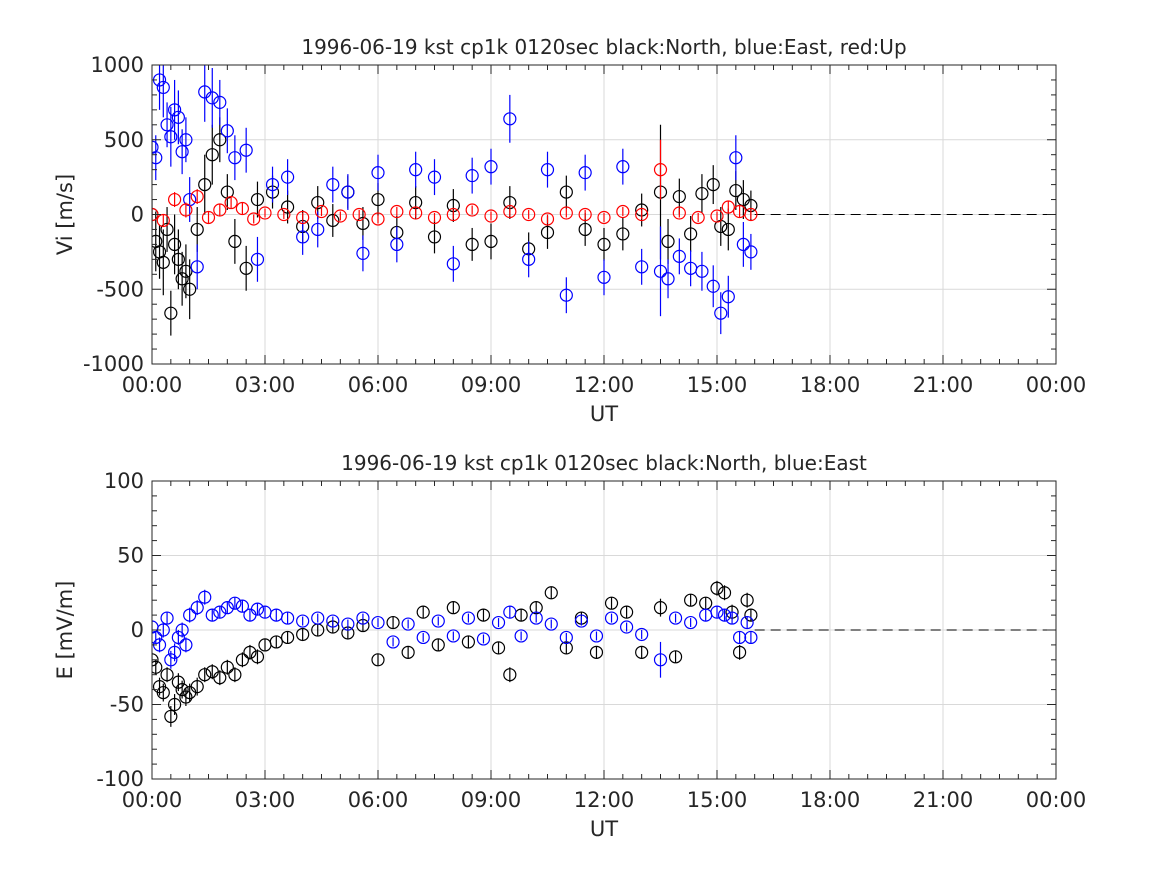 The width and height of the screenshot is (1167, 879). I want to click on x-tick-label: 18:00, so click(830, 385).